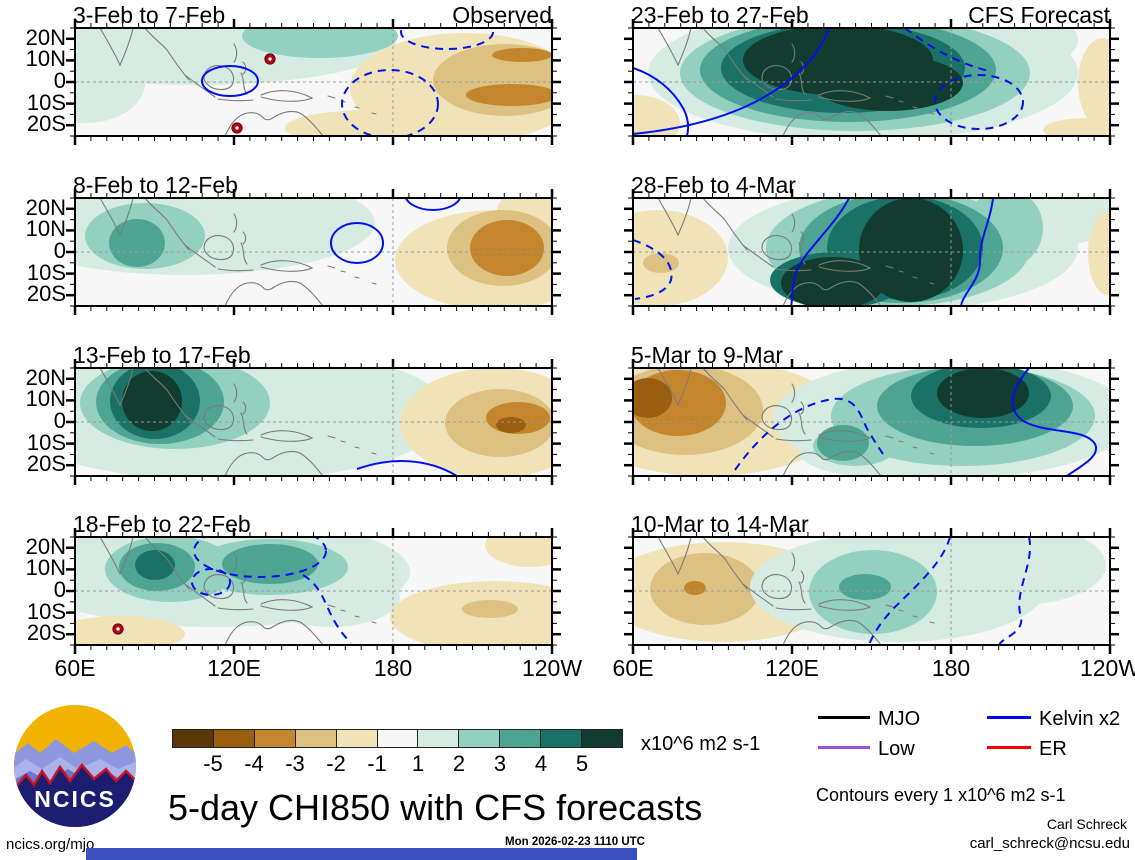 This screenshot has height=860, width=1135. I want to click on panel-date-range: 8-Feb to 12-Feb, so click(155, 185).